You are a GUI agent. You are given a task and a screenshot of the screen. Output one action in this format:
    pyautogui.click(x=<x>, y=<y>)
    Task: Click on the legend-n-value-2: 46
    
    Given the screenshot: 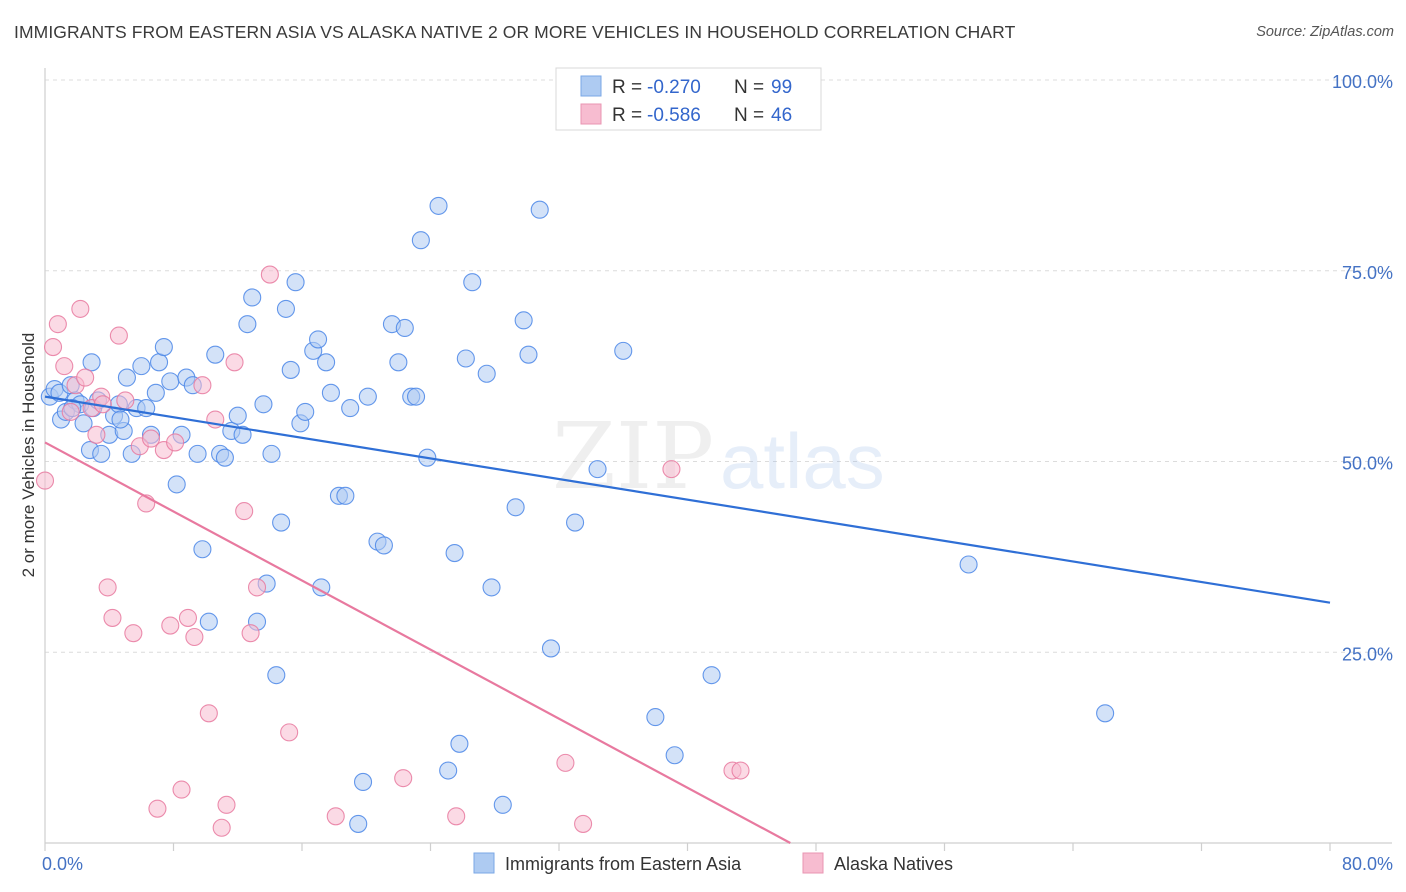 What is the action you would take?
    pyautogui.click(x=781, y=115)
    